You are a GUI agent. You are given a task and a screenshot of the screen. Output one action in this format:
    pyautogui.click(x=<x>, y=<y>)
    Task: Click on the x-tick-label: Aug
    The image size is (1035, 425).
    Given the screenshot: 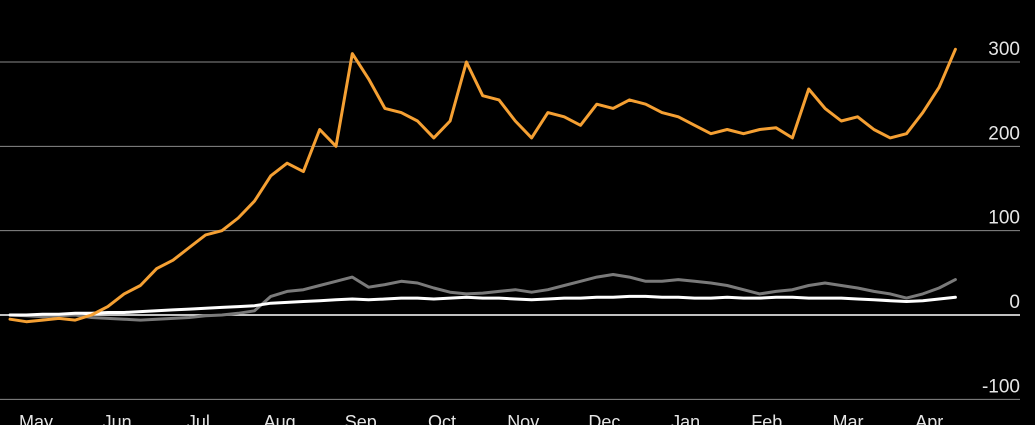 What is the action you would take?
    pyautogui.click(x=280, y=418)
    